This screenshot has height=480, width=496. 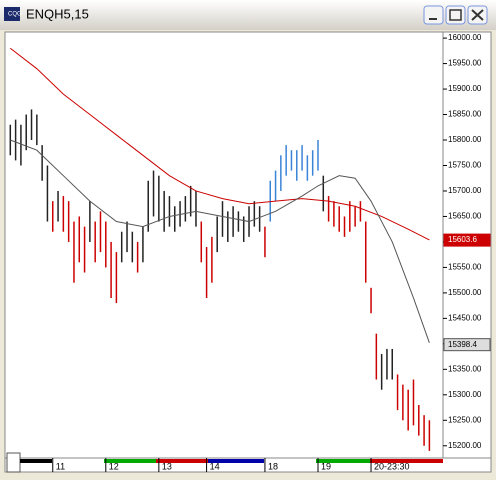 I want to click on last-value-label: 15398.4, so click(x=462, y=344).